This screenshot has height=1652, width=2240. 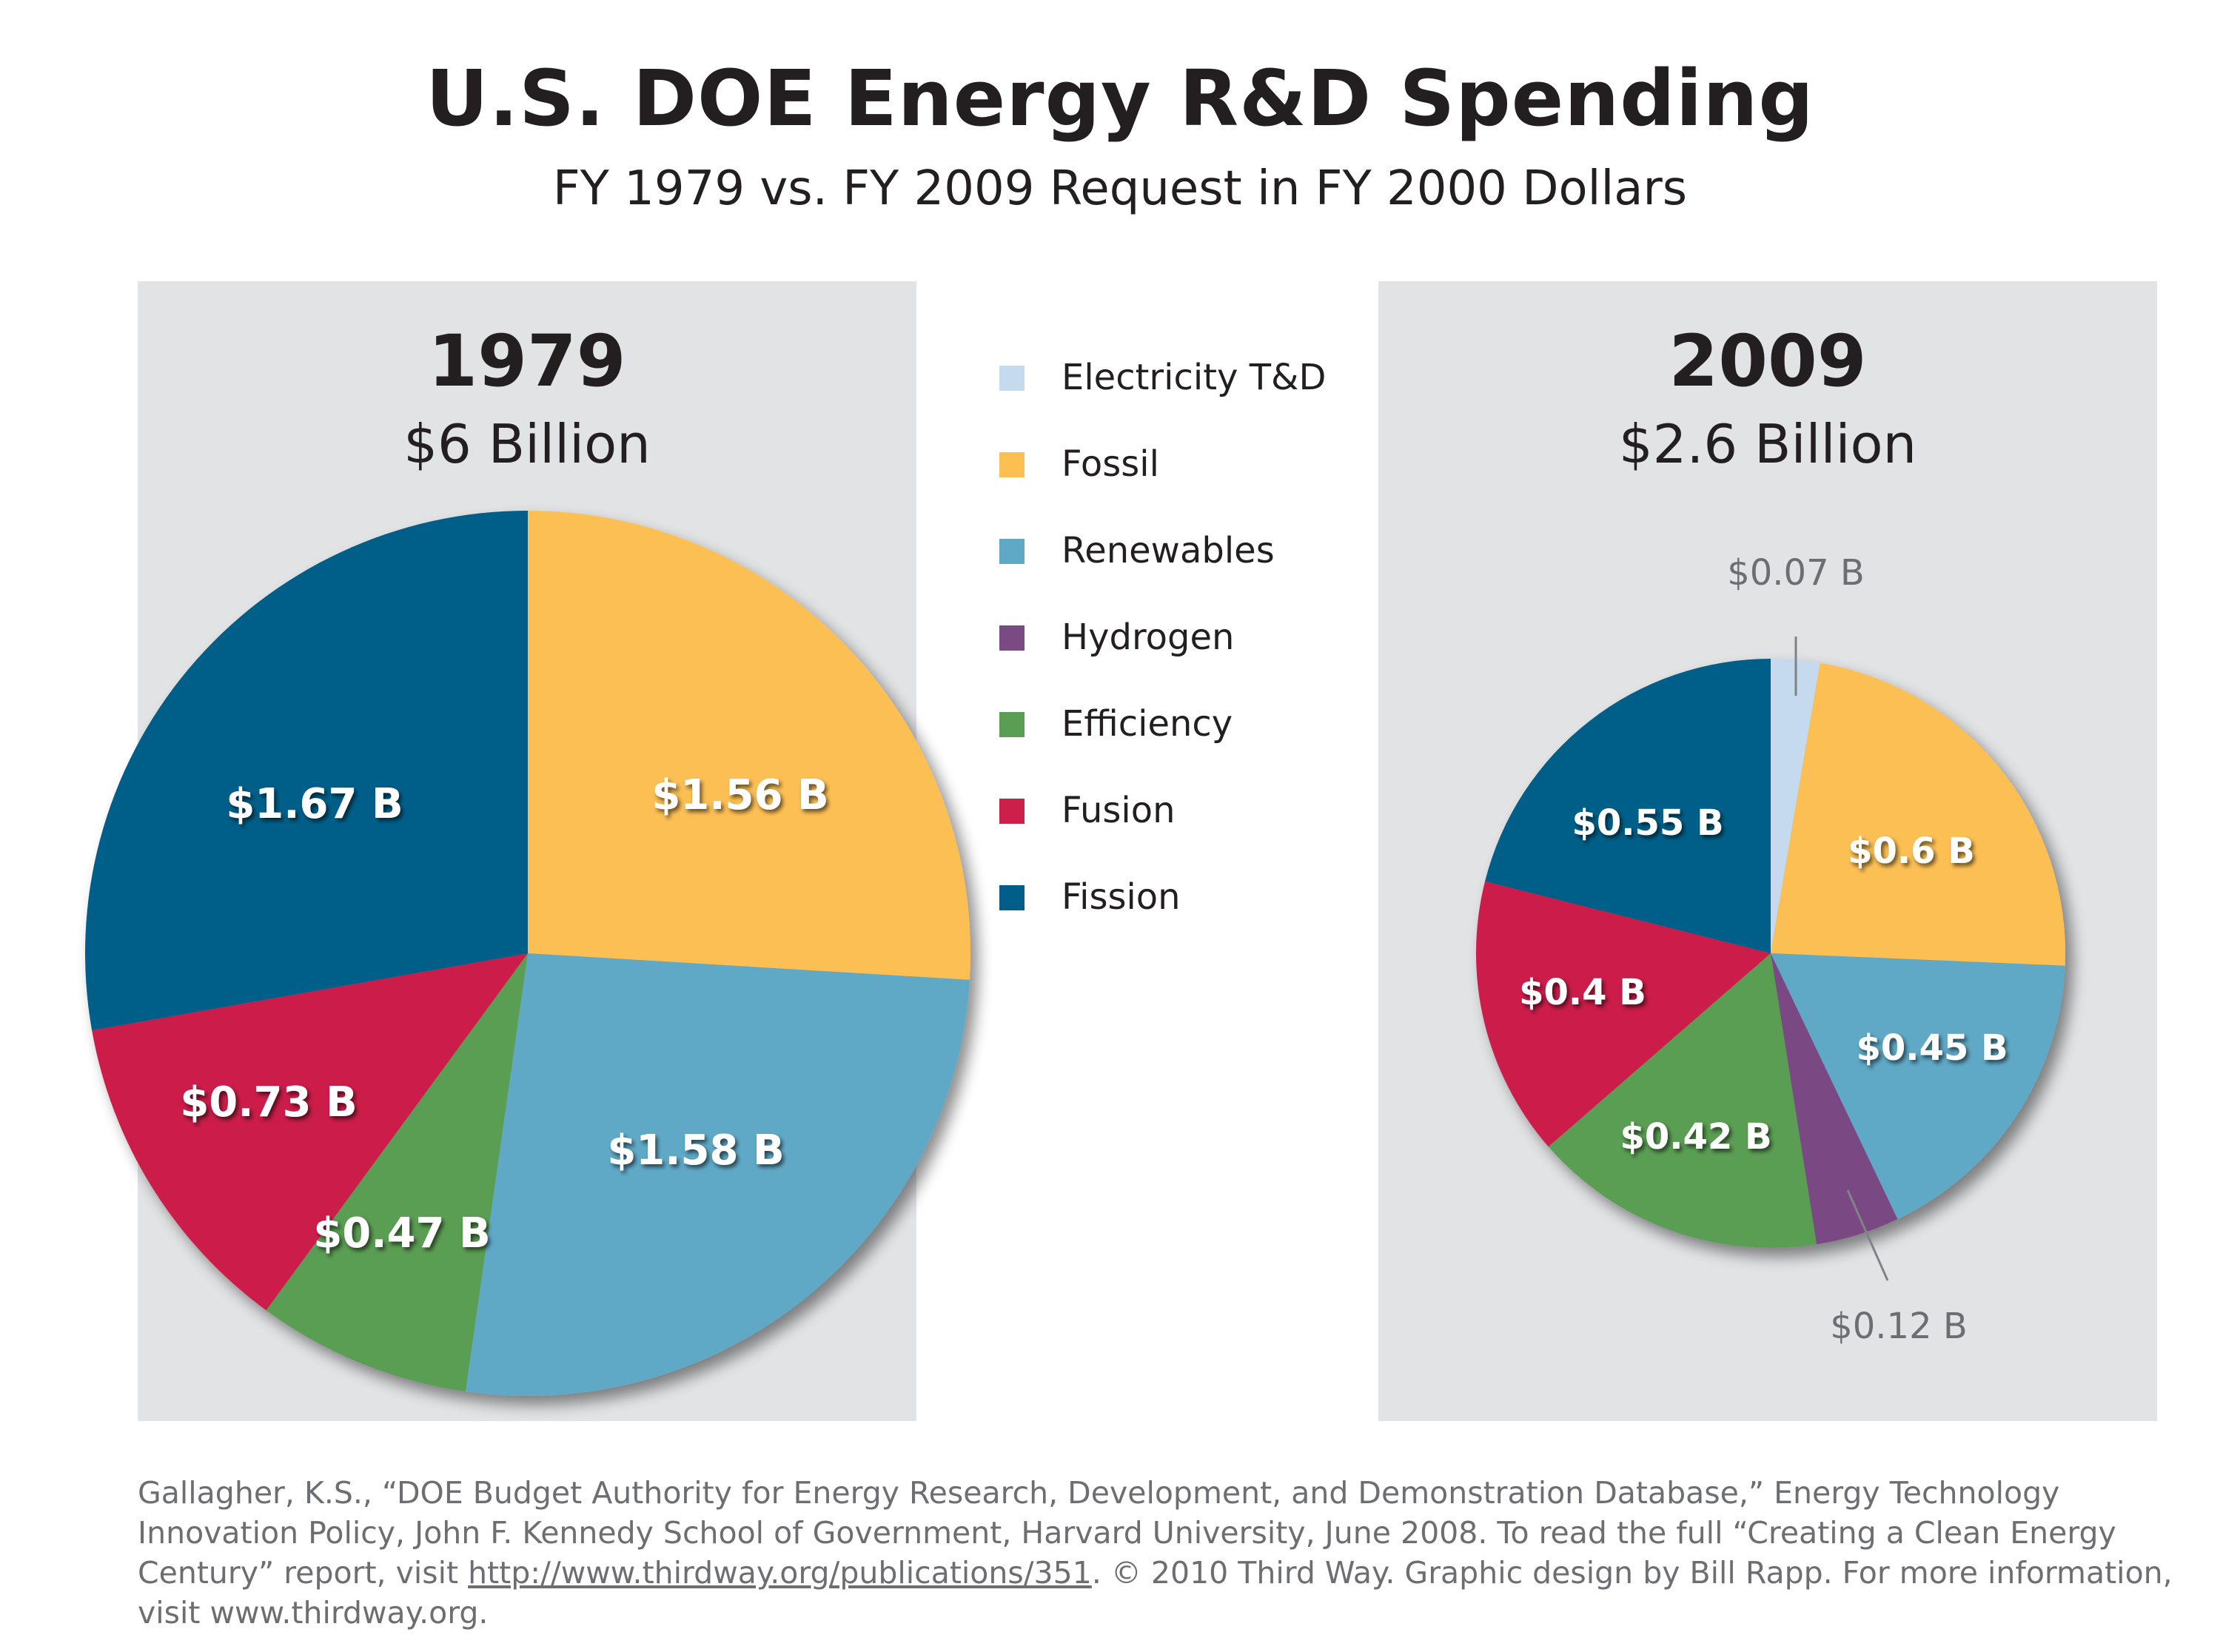 I want to click on footnote-link: http://www.thirdway.org/publications/351, so click(x=780, y=1573).